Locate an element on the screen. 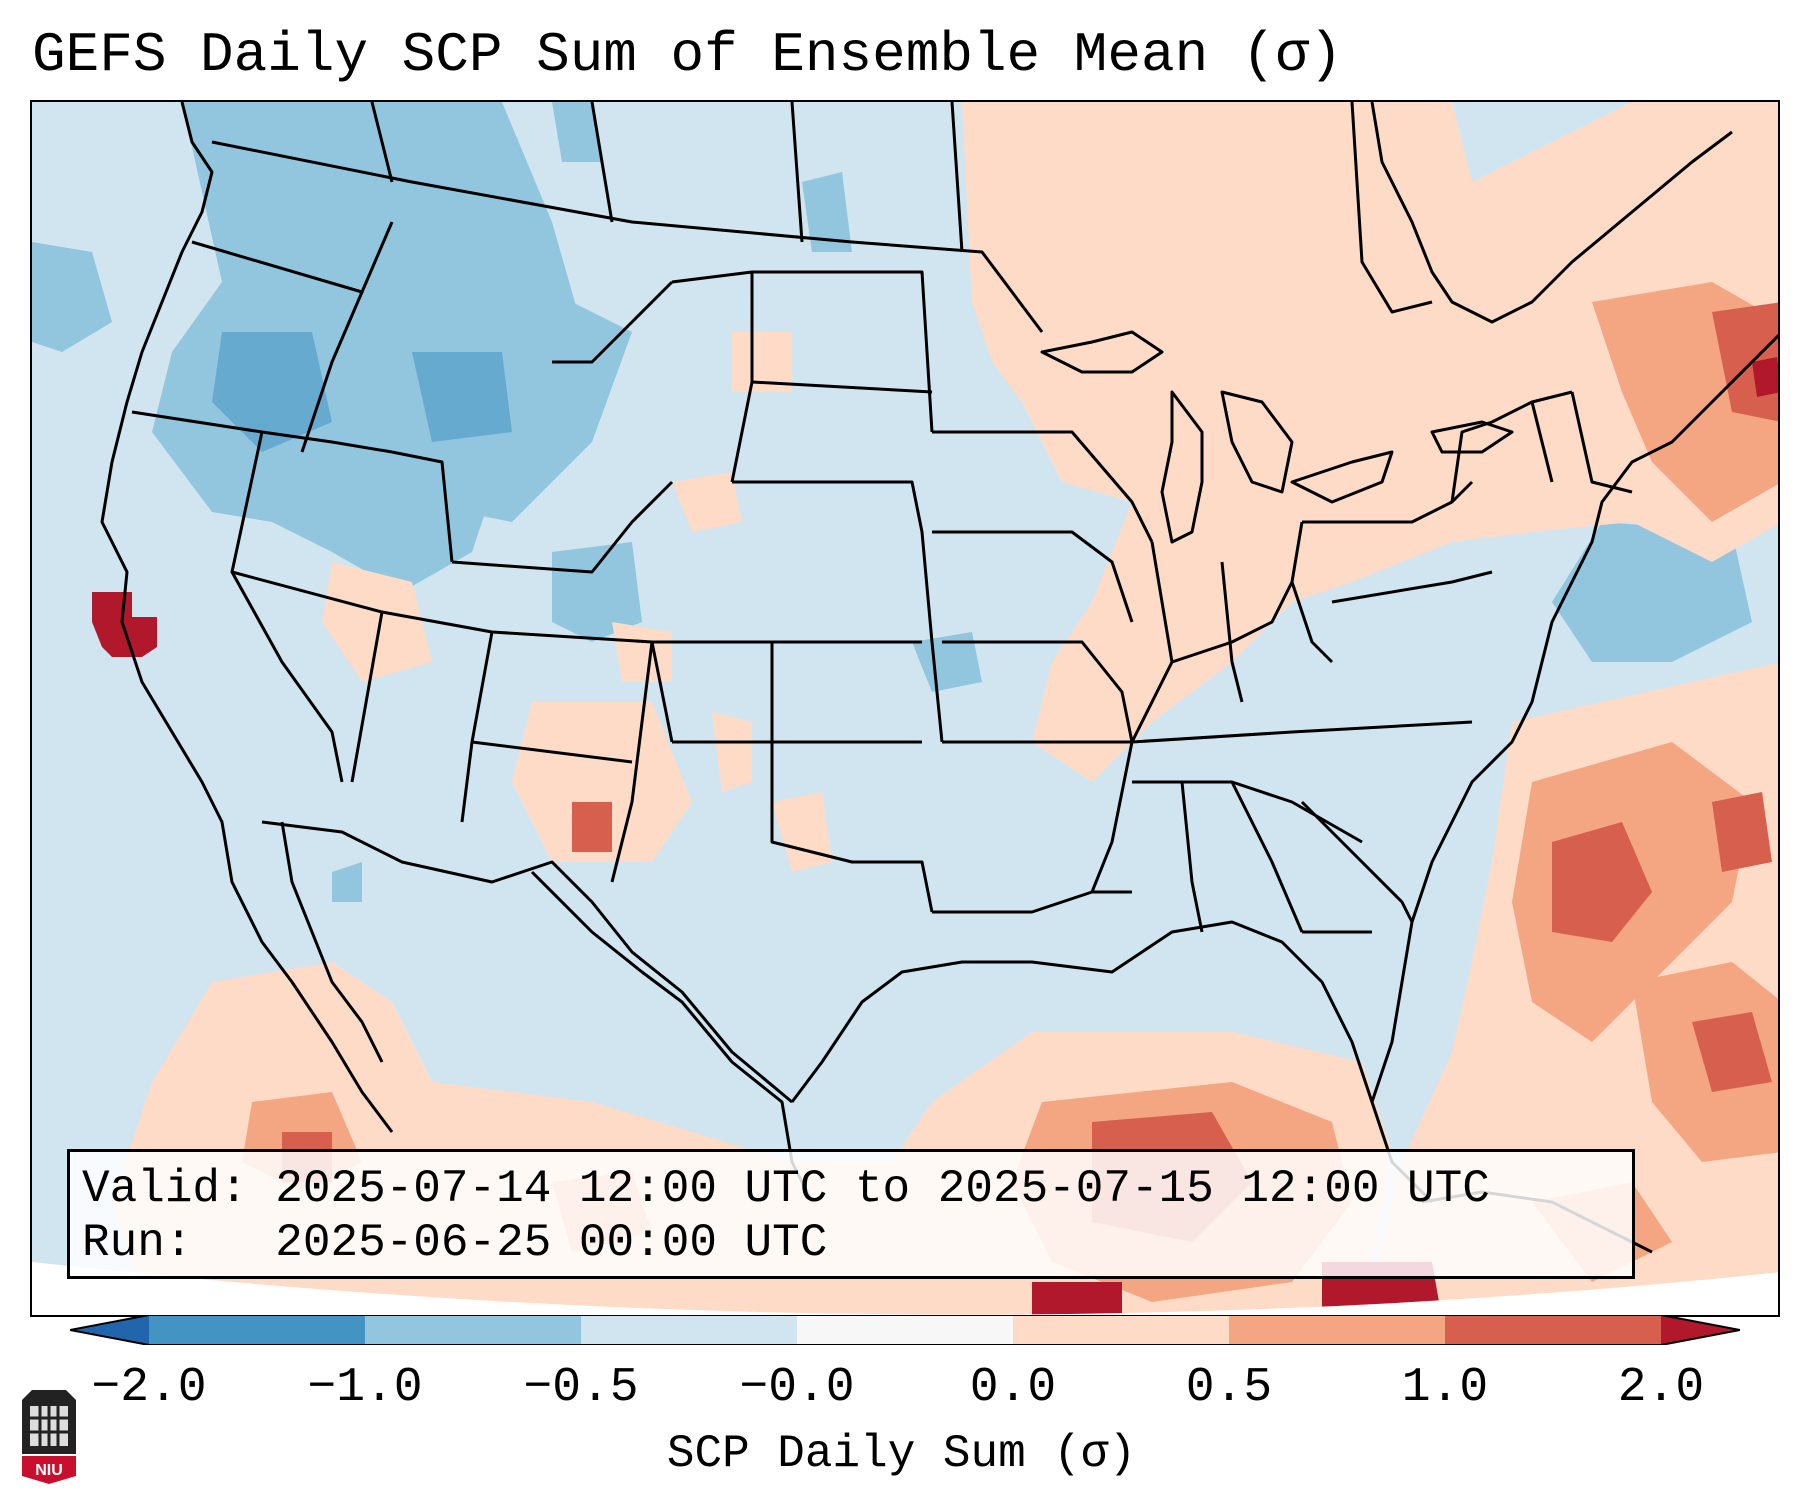 The width and height of the screenshot is (1803, 1506). negative-anomaly-core is located at coordinates (362, 392).